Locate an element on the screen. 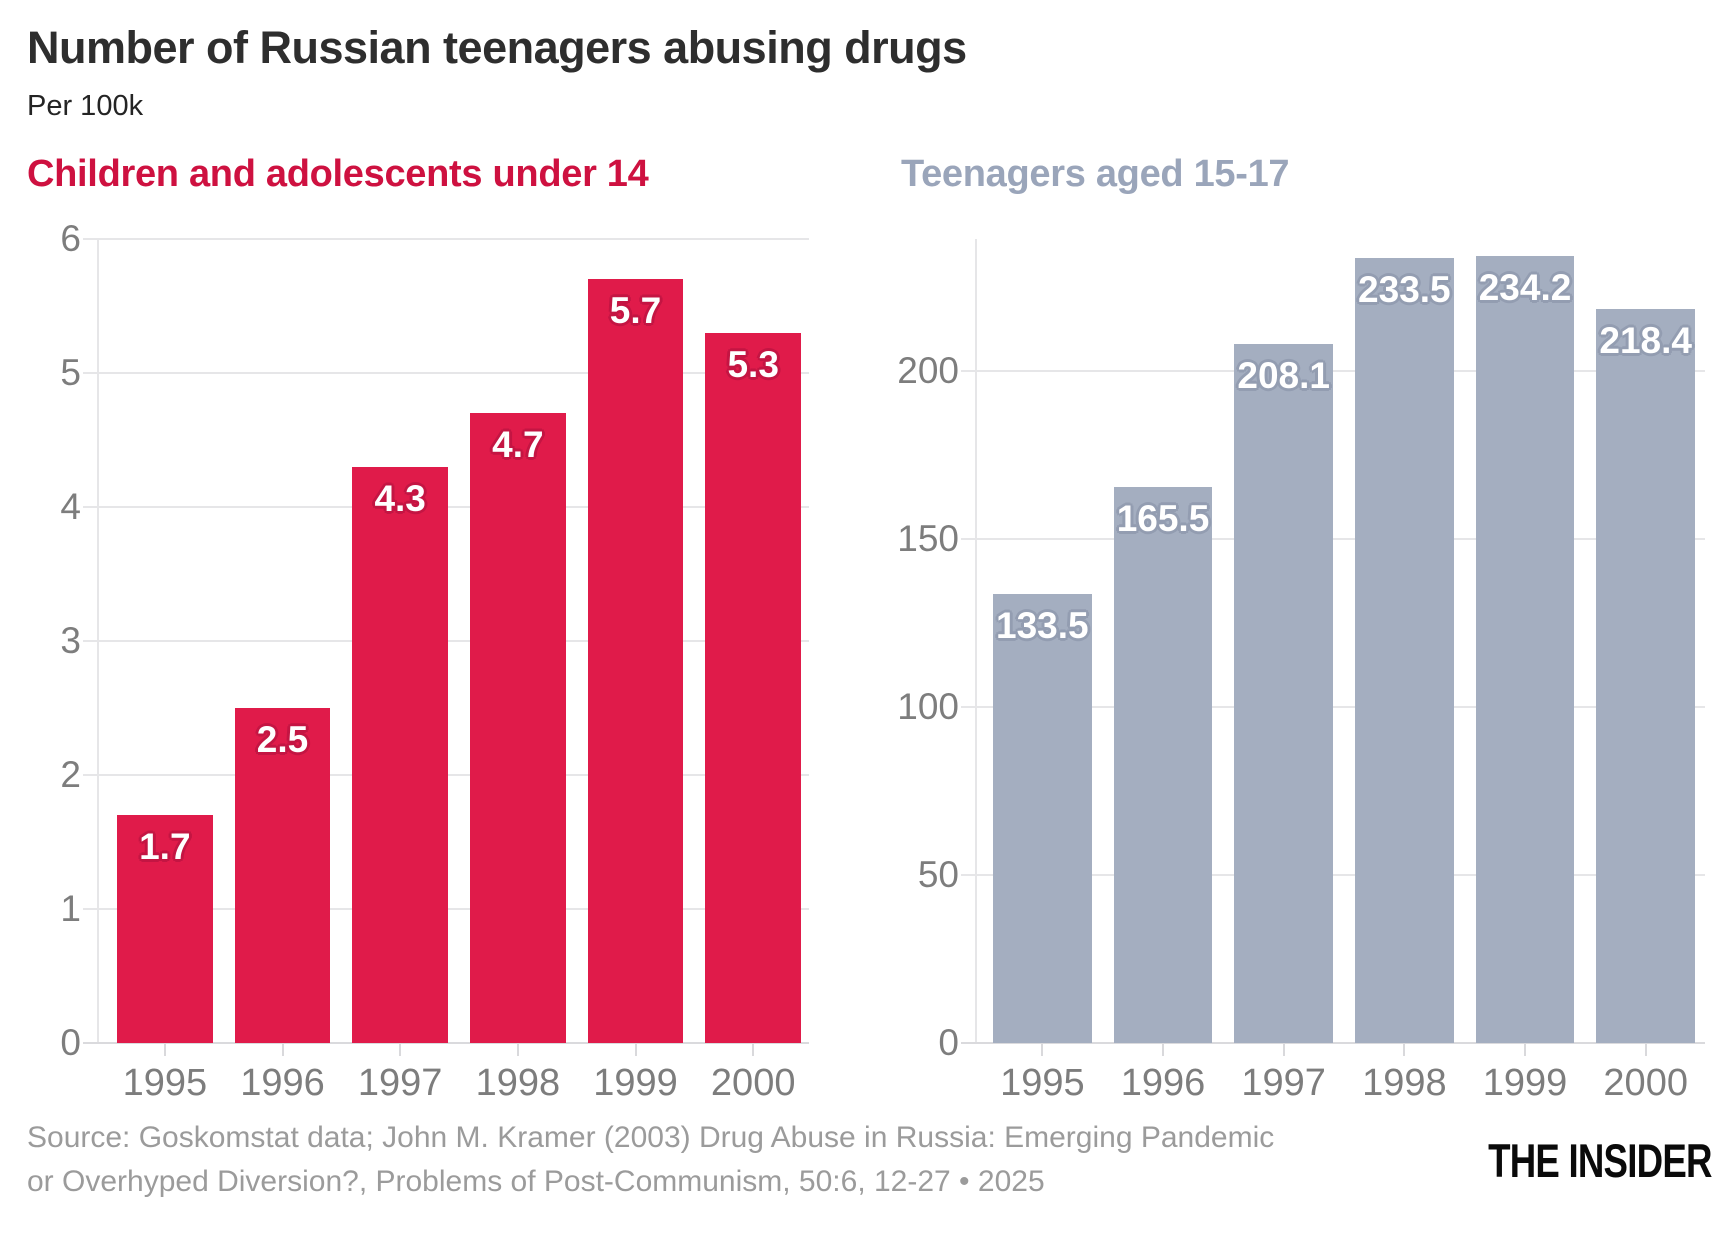 This screenshot has height=1254, width=1732. y-axis: 0 1 2 3 4 5 6 is located at coordinates (62, 640).